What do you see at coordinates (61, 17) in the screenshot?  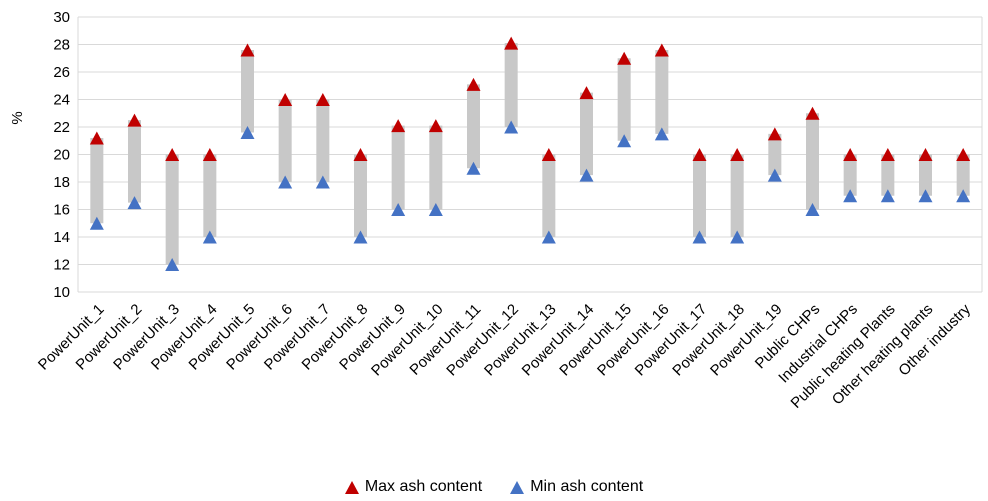 I see `y-tick-label: 30` at bounding box center [61, 17].